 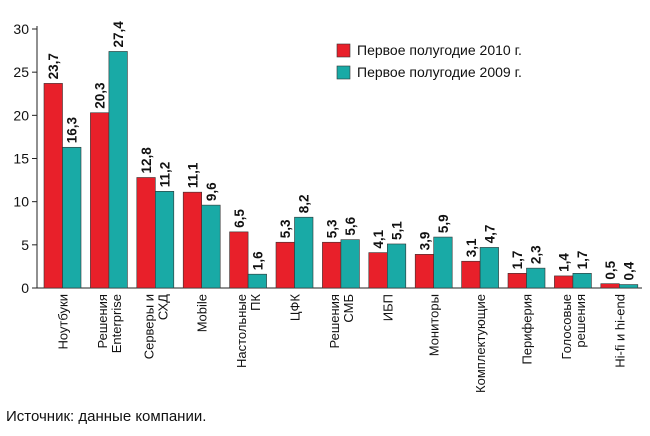 I want to click on bar-value-label: 3,9, so click(x=424, y=241).